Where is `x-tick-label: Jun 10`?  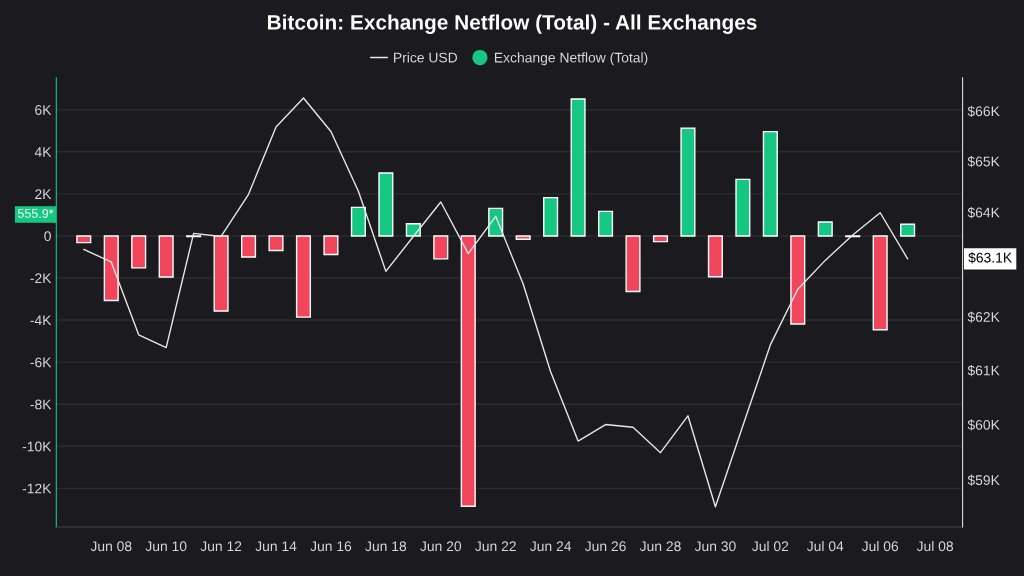 x-tick-label: Jun 10 is located at coordinates (166, 546).